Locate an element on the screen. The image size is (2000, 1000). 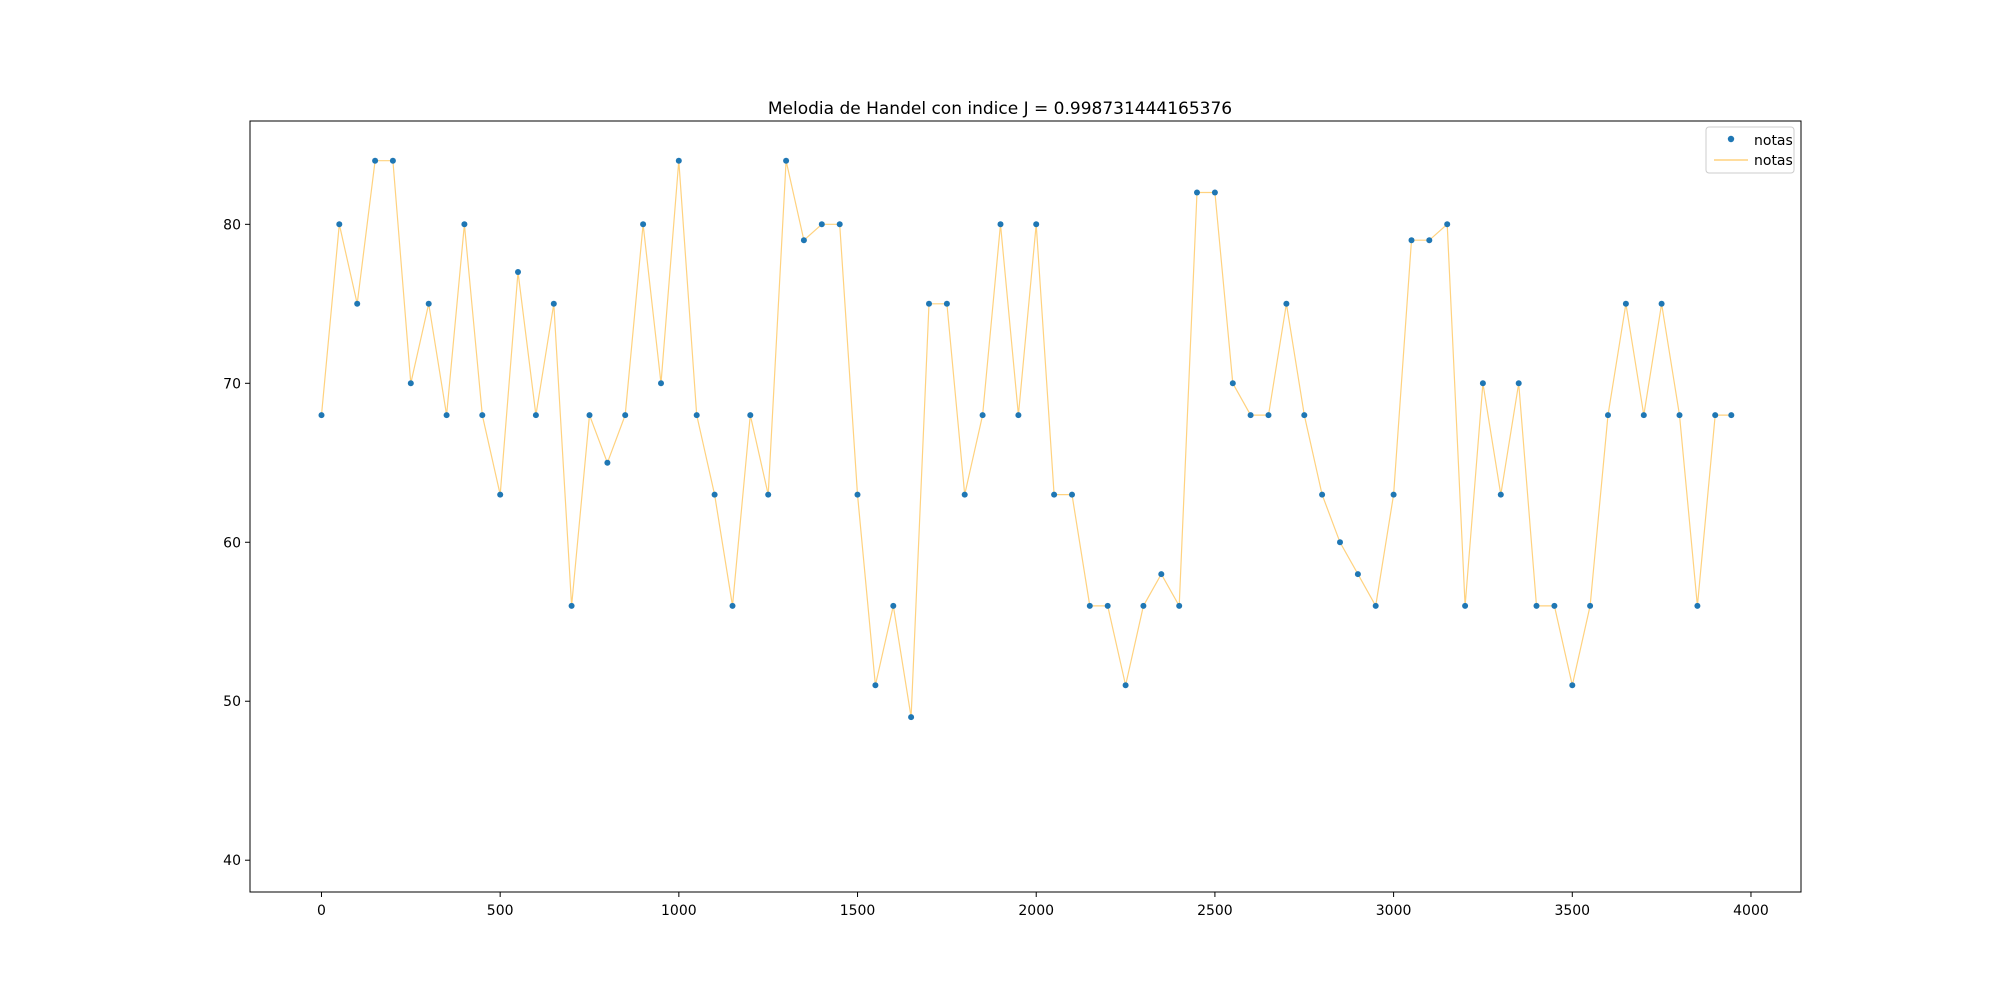
y-axis: 40 50 60 70 80 is located at coordinates (236, 543).